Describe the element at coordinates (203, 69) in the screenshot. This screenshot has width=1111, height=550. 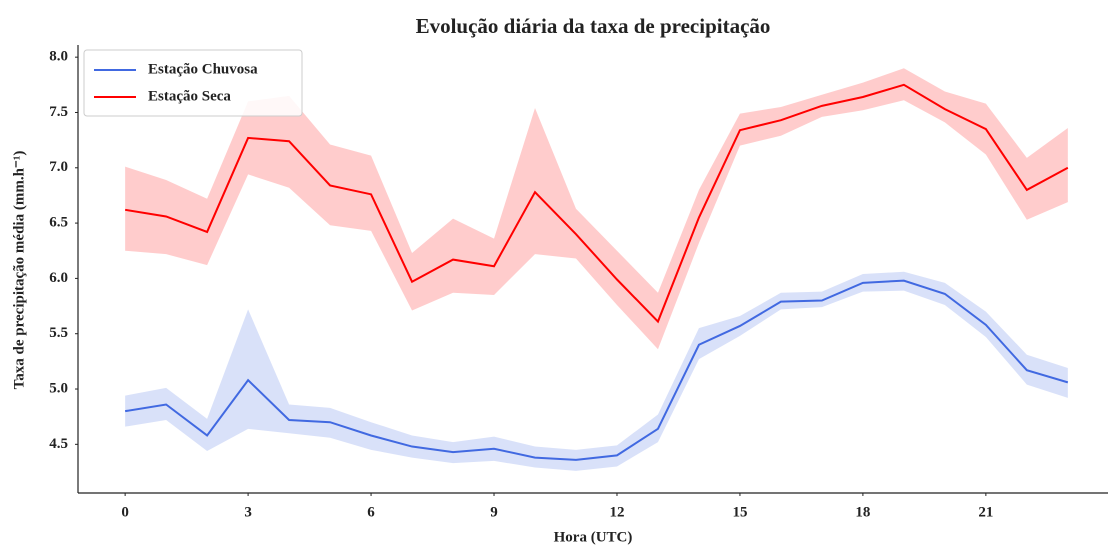
I see `legend-label: Estação Chuvosa` at that location.